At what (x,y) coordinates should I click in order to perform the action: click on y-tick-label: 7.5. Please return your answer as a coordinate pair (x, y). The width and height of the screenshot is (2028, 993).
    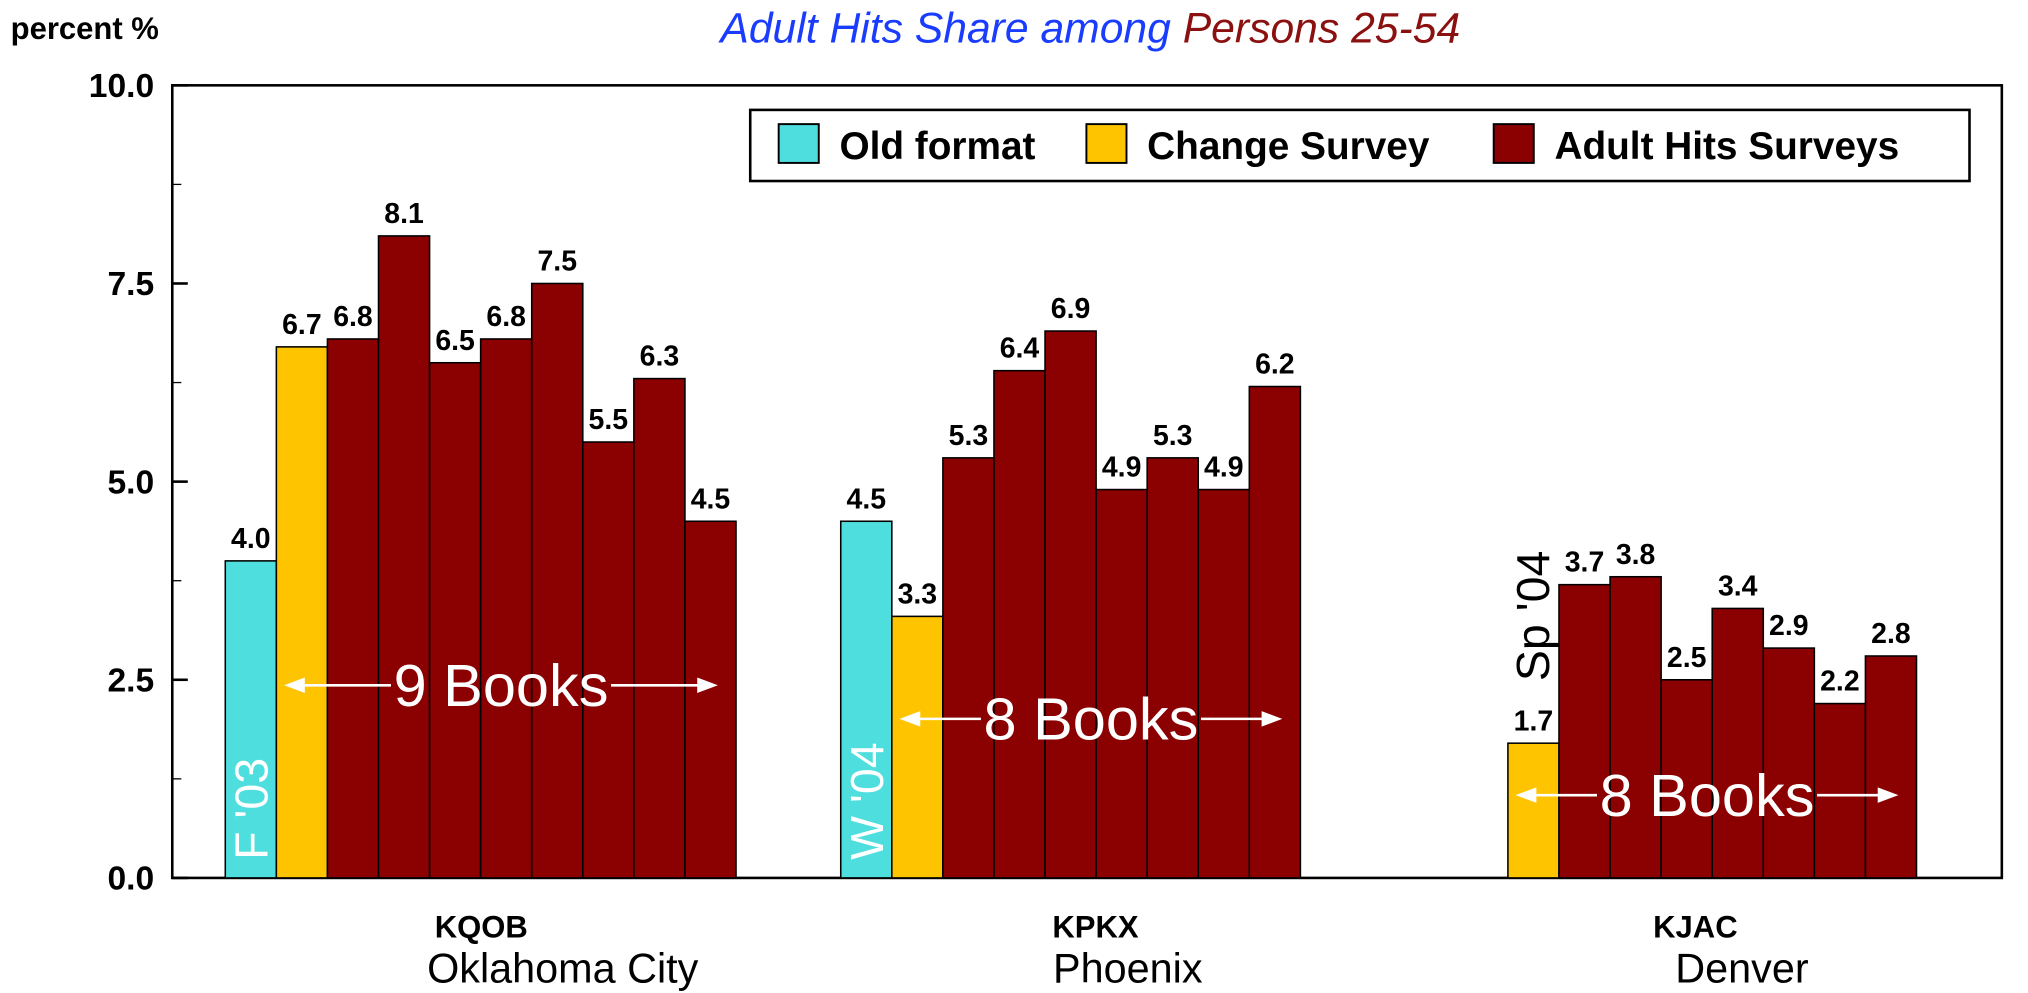
    Looking at the image, I should click on (130, 284).